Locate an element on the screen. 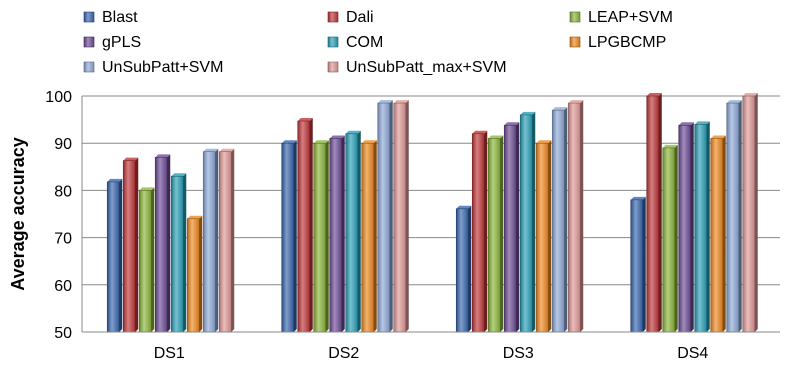  x-tick-label: DS2 is located at coordinates (343, 353).